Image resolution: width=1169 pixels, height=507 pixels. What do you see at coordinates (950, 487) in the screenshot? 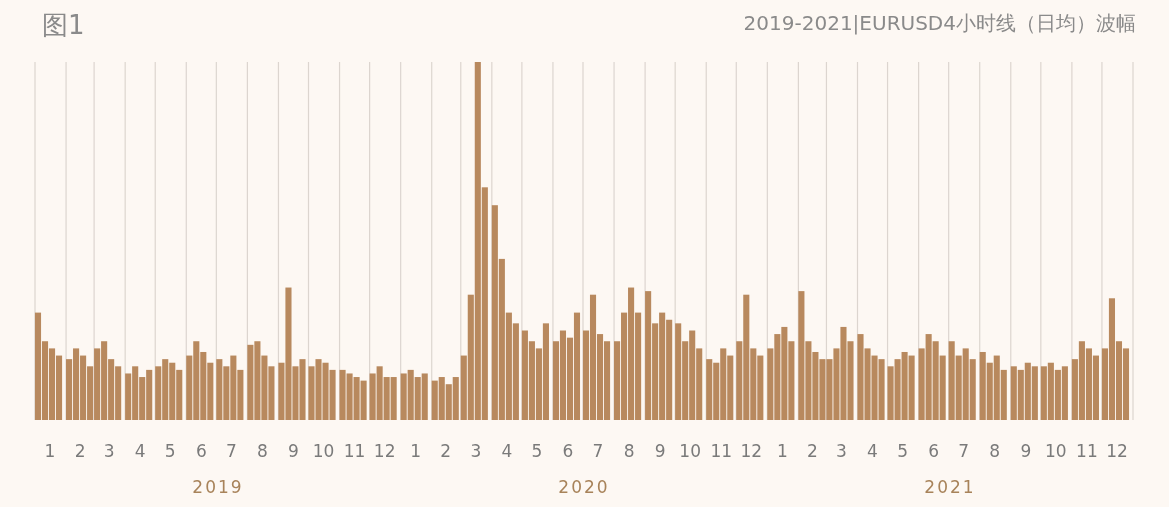
I see `text: 2021` at bounding box center [950, 487].